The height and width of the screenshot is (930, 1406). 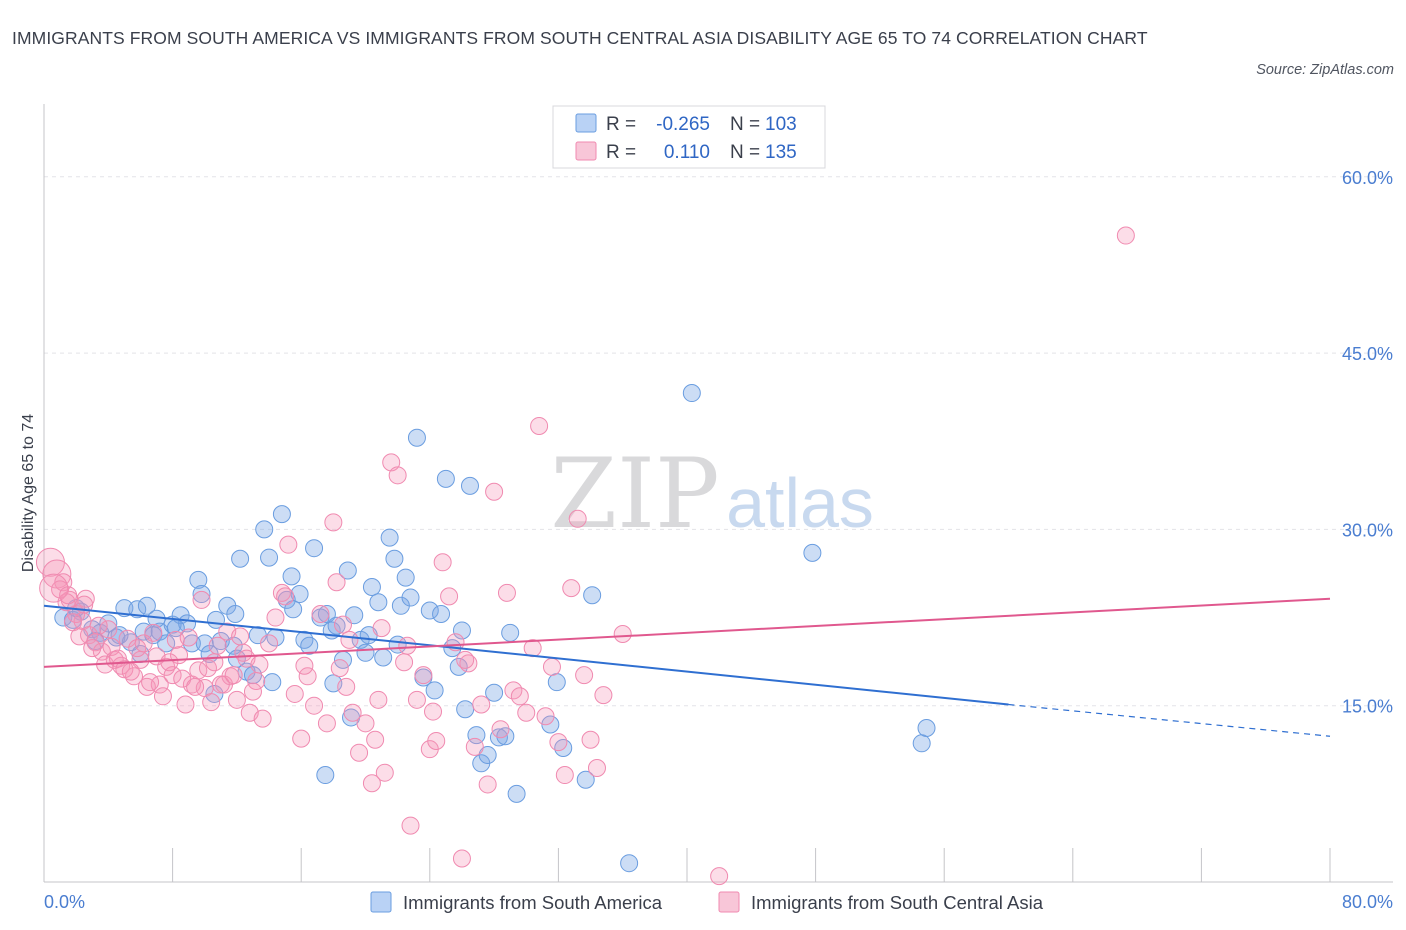 What do you see at coordinates (381, 902) in the screenshot?
I see `bottom-legend-swatch-south-america` at bounding box center [381, 902].